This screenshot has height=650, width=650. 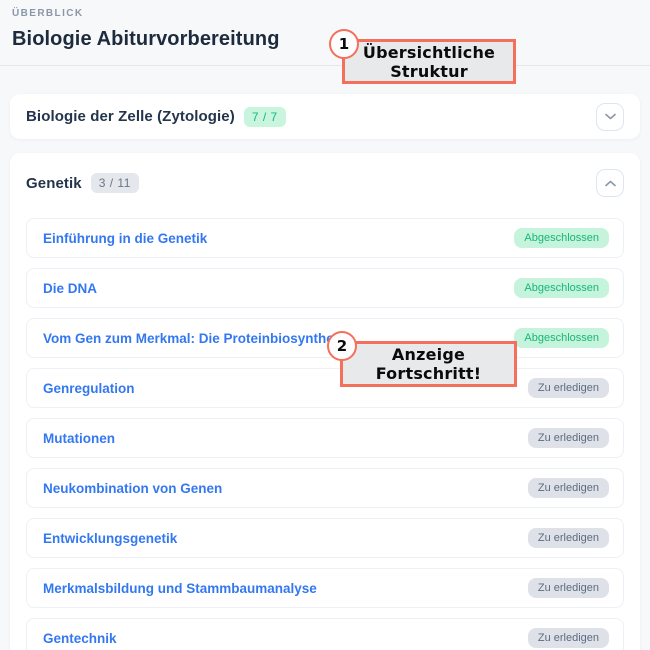 What do you see at coordinates (325, 238) in the screenshot?
I see `lesson-row: Einführung in die Genetik Abgeschlossen` at bounding box center [325, 238].